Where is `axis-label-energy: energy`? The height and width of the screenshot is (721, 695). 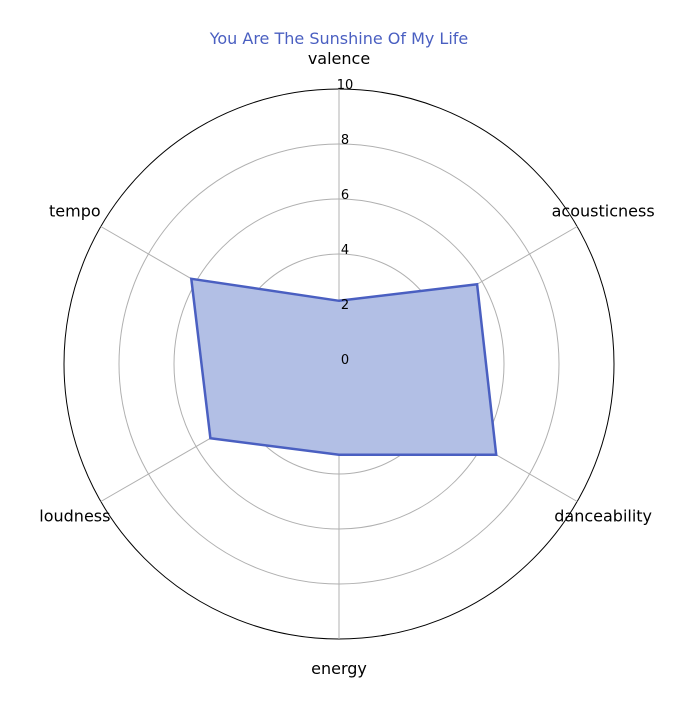
axis-label-energy: energy is located at coordinates (339, 668).